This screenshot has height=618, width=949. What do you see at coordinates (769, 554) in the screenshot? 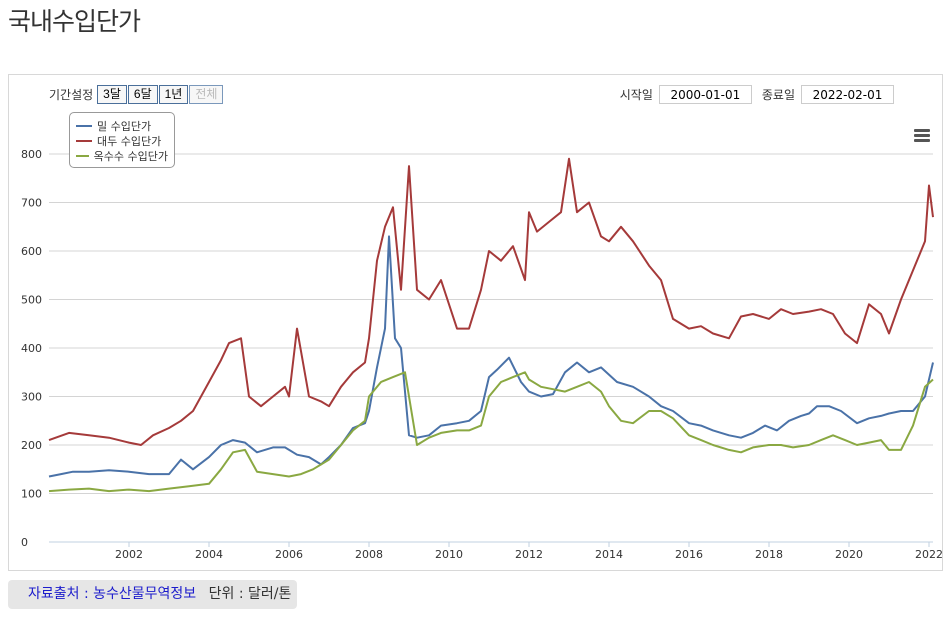
I see `x-tick-label-2018: 2018` at bounding box center [769, 554].